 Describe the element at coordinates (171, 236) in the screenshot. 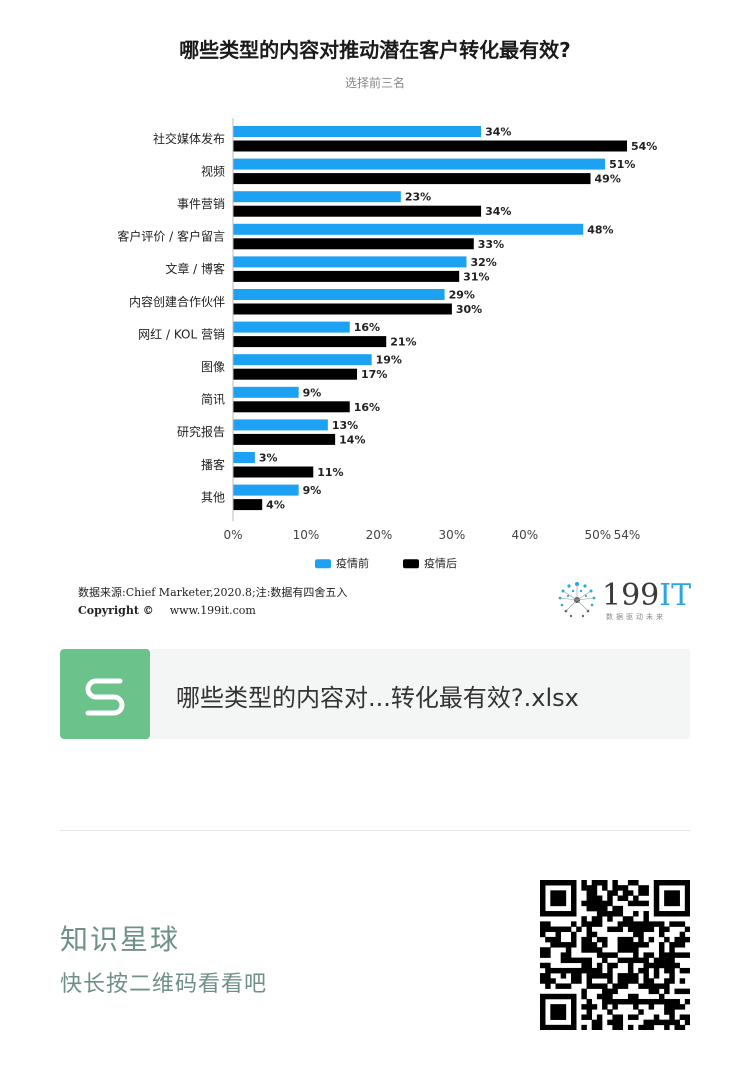

I see `category-label: 客户评价 / 客户留言` at that location.